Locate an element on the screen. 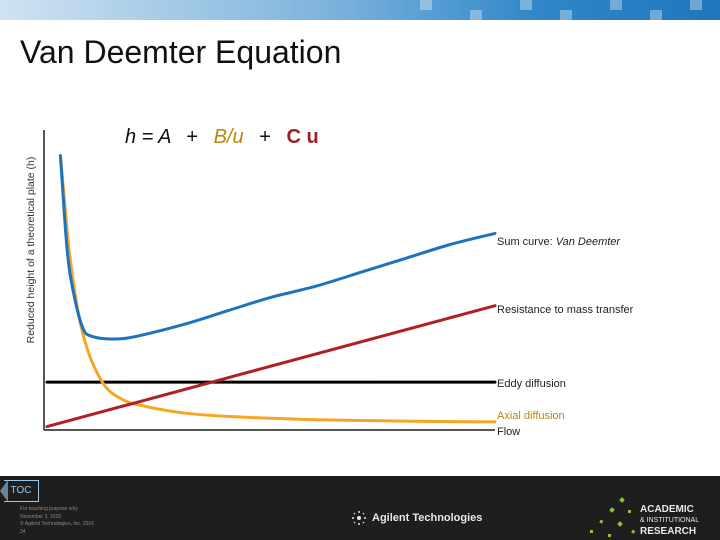  program-line-2: & INSTITUTIONAL is located at coordinates (670, 520).